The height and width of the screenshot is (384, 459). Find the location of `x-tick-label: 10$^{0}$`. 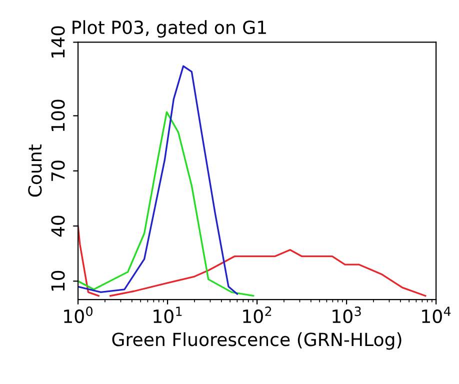

x-tick-label: 10$^{0}$ is located at coordinates (78, 315).